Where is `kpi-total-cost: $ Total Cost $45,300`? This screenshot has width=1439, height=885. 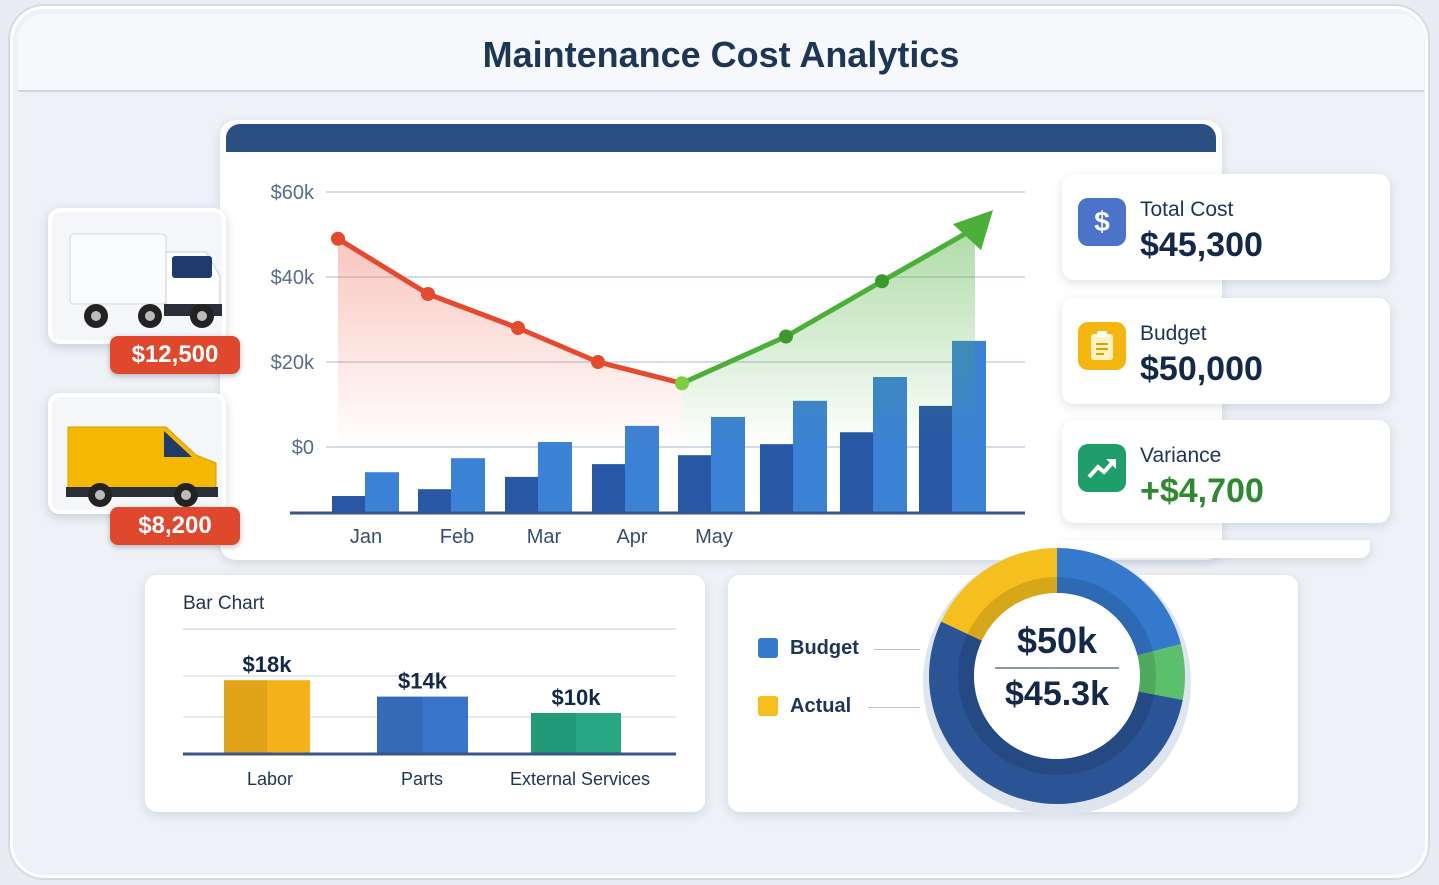
kpi-total-cost: $ Total Cost $45,300 is located at coordinates (1226, 227).